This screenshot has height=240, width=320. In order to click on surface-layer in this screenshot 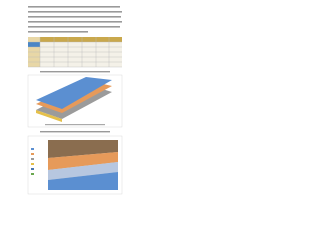, I will do `click(74, 93)`.